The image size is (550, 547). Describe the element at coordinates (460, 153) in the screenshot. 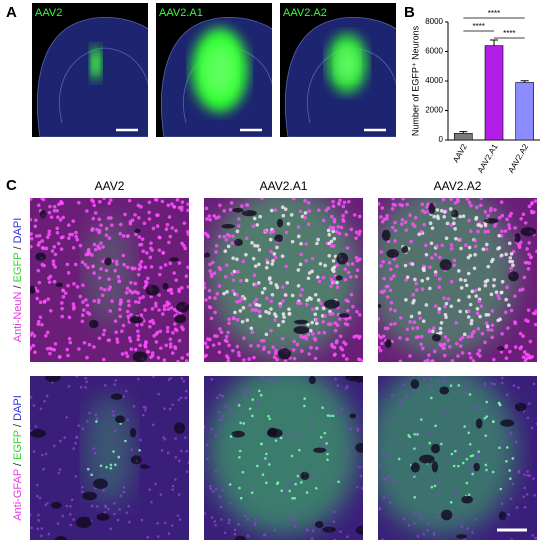

I see `x-tick-label: AAV2` at that location.